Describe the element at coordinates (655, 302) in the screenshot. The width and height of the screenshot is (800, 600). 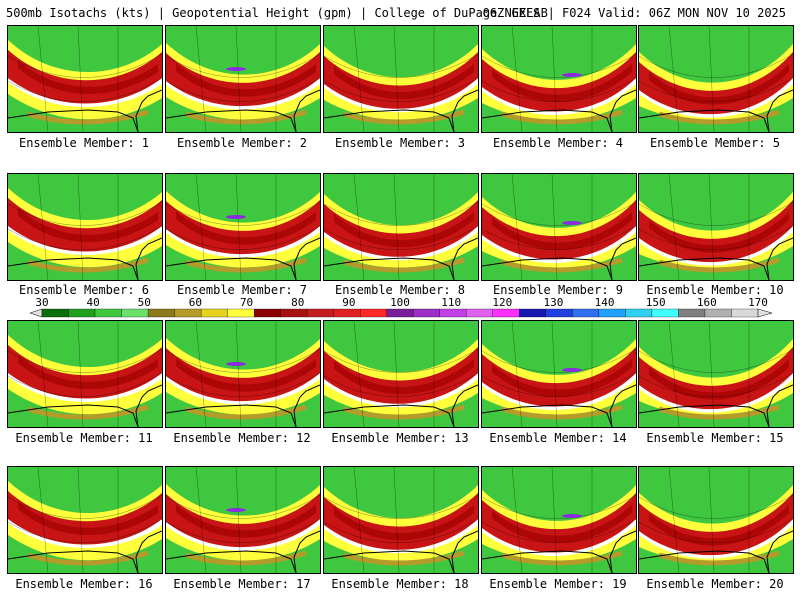
I see `colorbar-tick-label: 150` at that location.